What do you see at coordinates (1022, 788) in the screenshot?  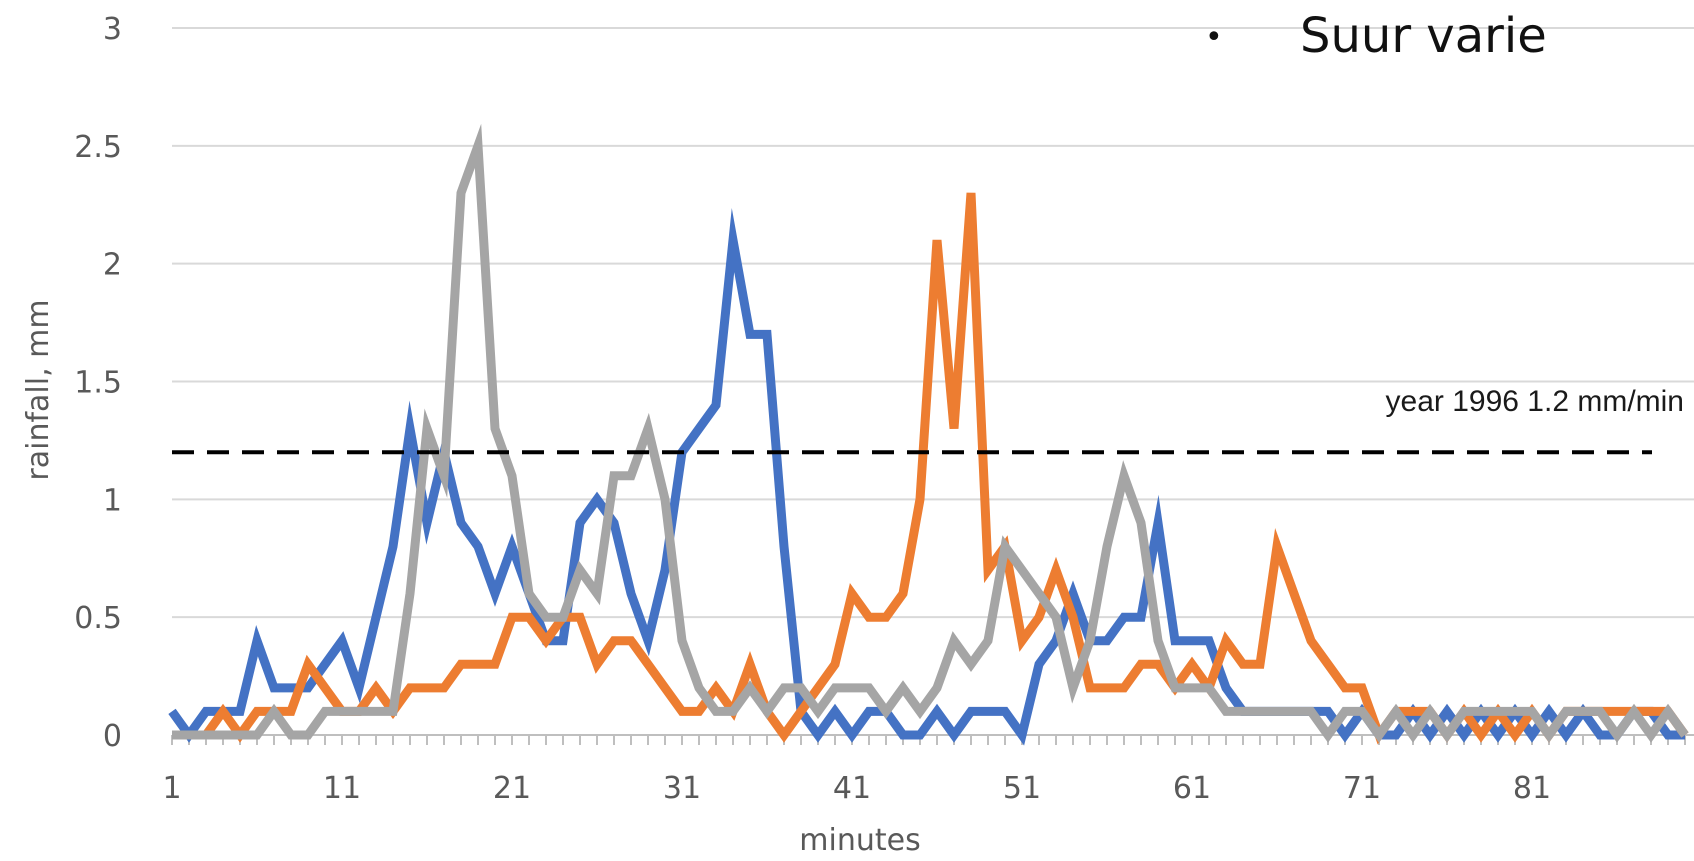 I see `x-tick-label: 51` at bounding box center [1022, 788].